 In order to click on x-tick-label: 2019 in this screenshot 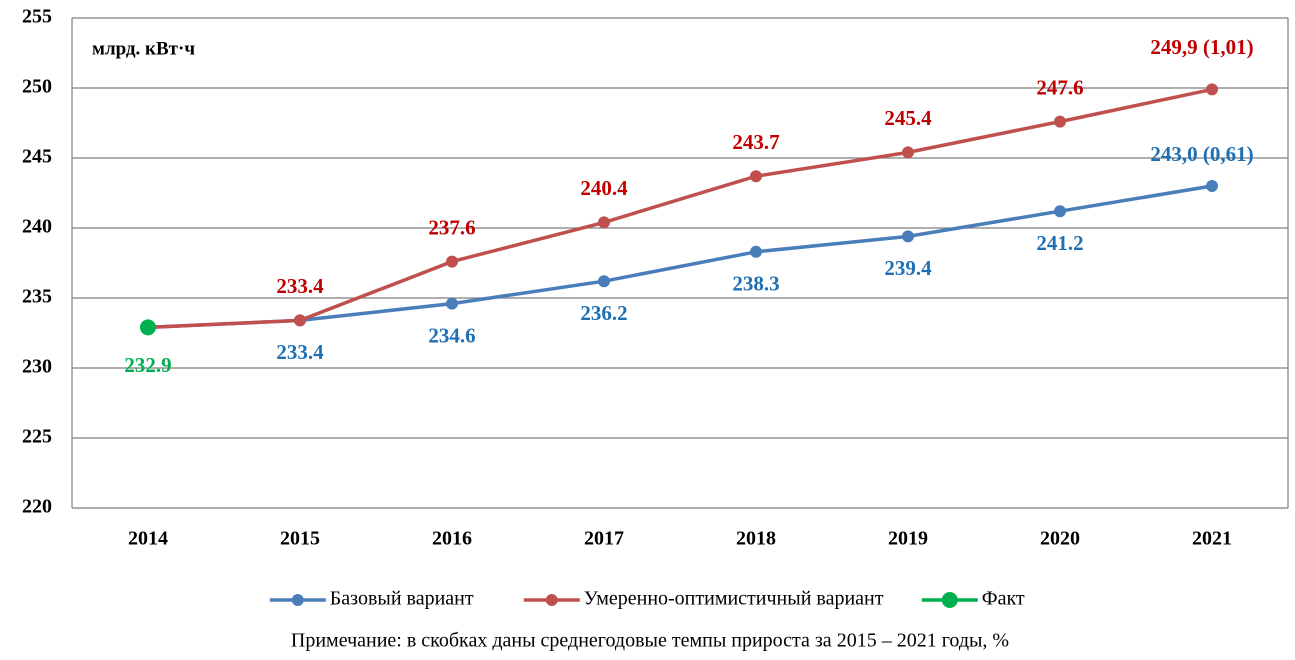, I will do `click(908, 539)`.